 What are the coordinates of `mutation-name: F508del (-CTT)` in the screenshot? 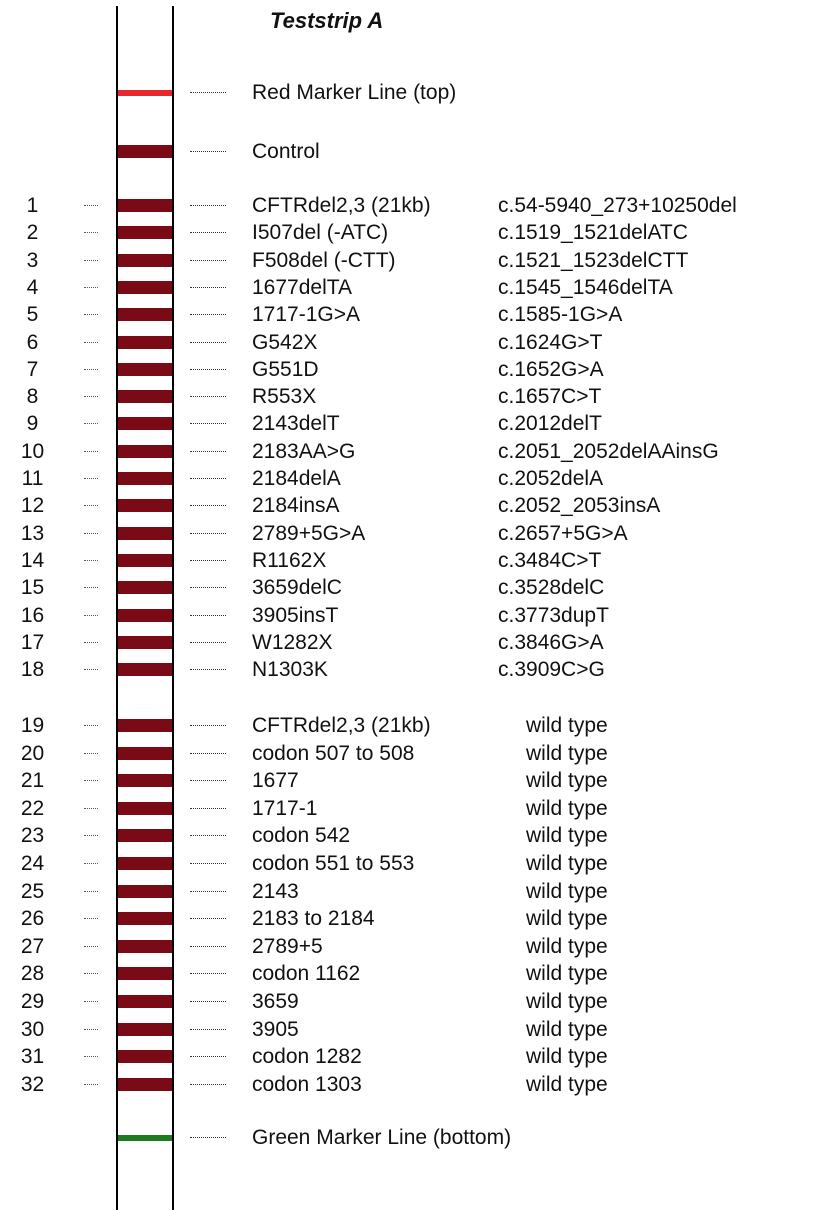 It's located at (324, 260).